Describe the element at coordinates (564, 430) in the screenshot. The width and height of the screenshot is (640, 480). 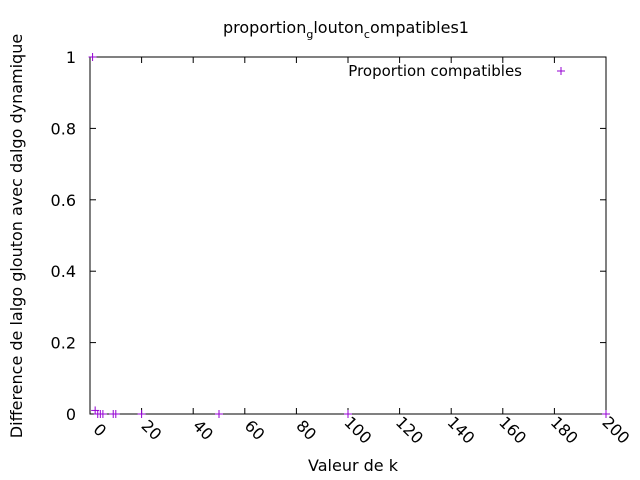
I see `x-tick-label: 180` at that location.